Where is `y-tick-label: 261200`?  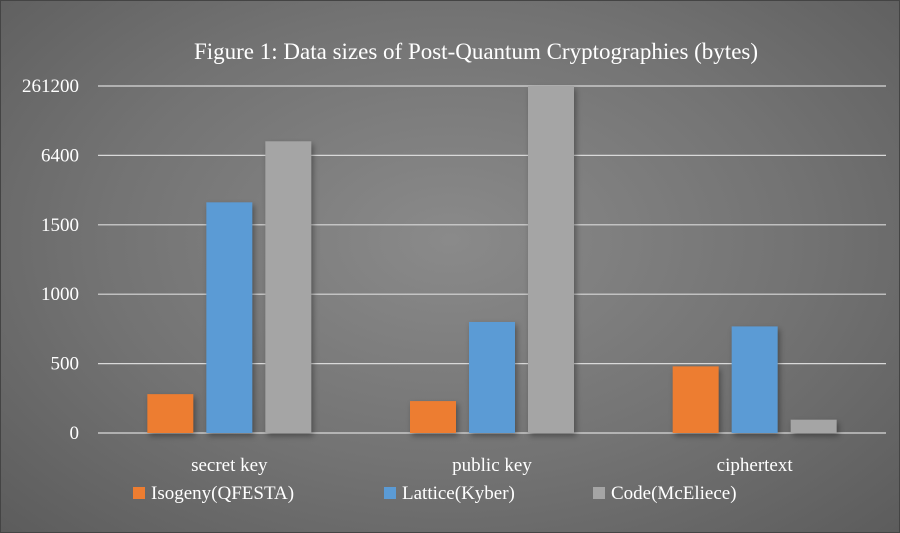 y-tick-label: 261200 is located at coordinates (50, 86).